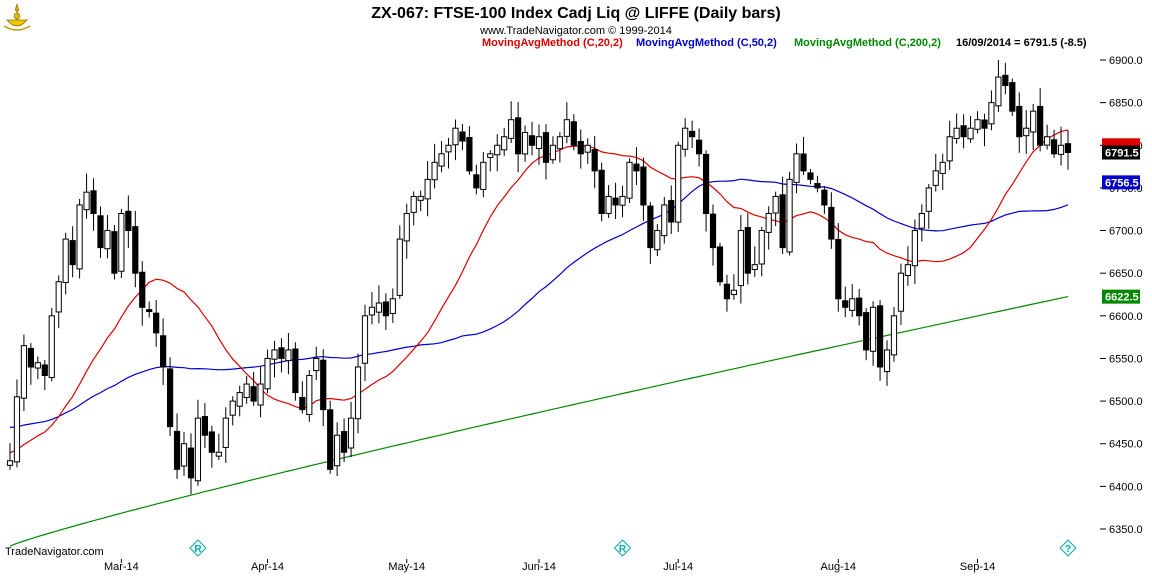 Image resolution: width=1152 pixels, height=576 pixels. I want to click on y-tick-label: 6500.0, so click(1126, 402).